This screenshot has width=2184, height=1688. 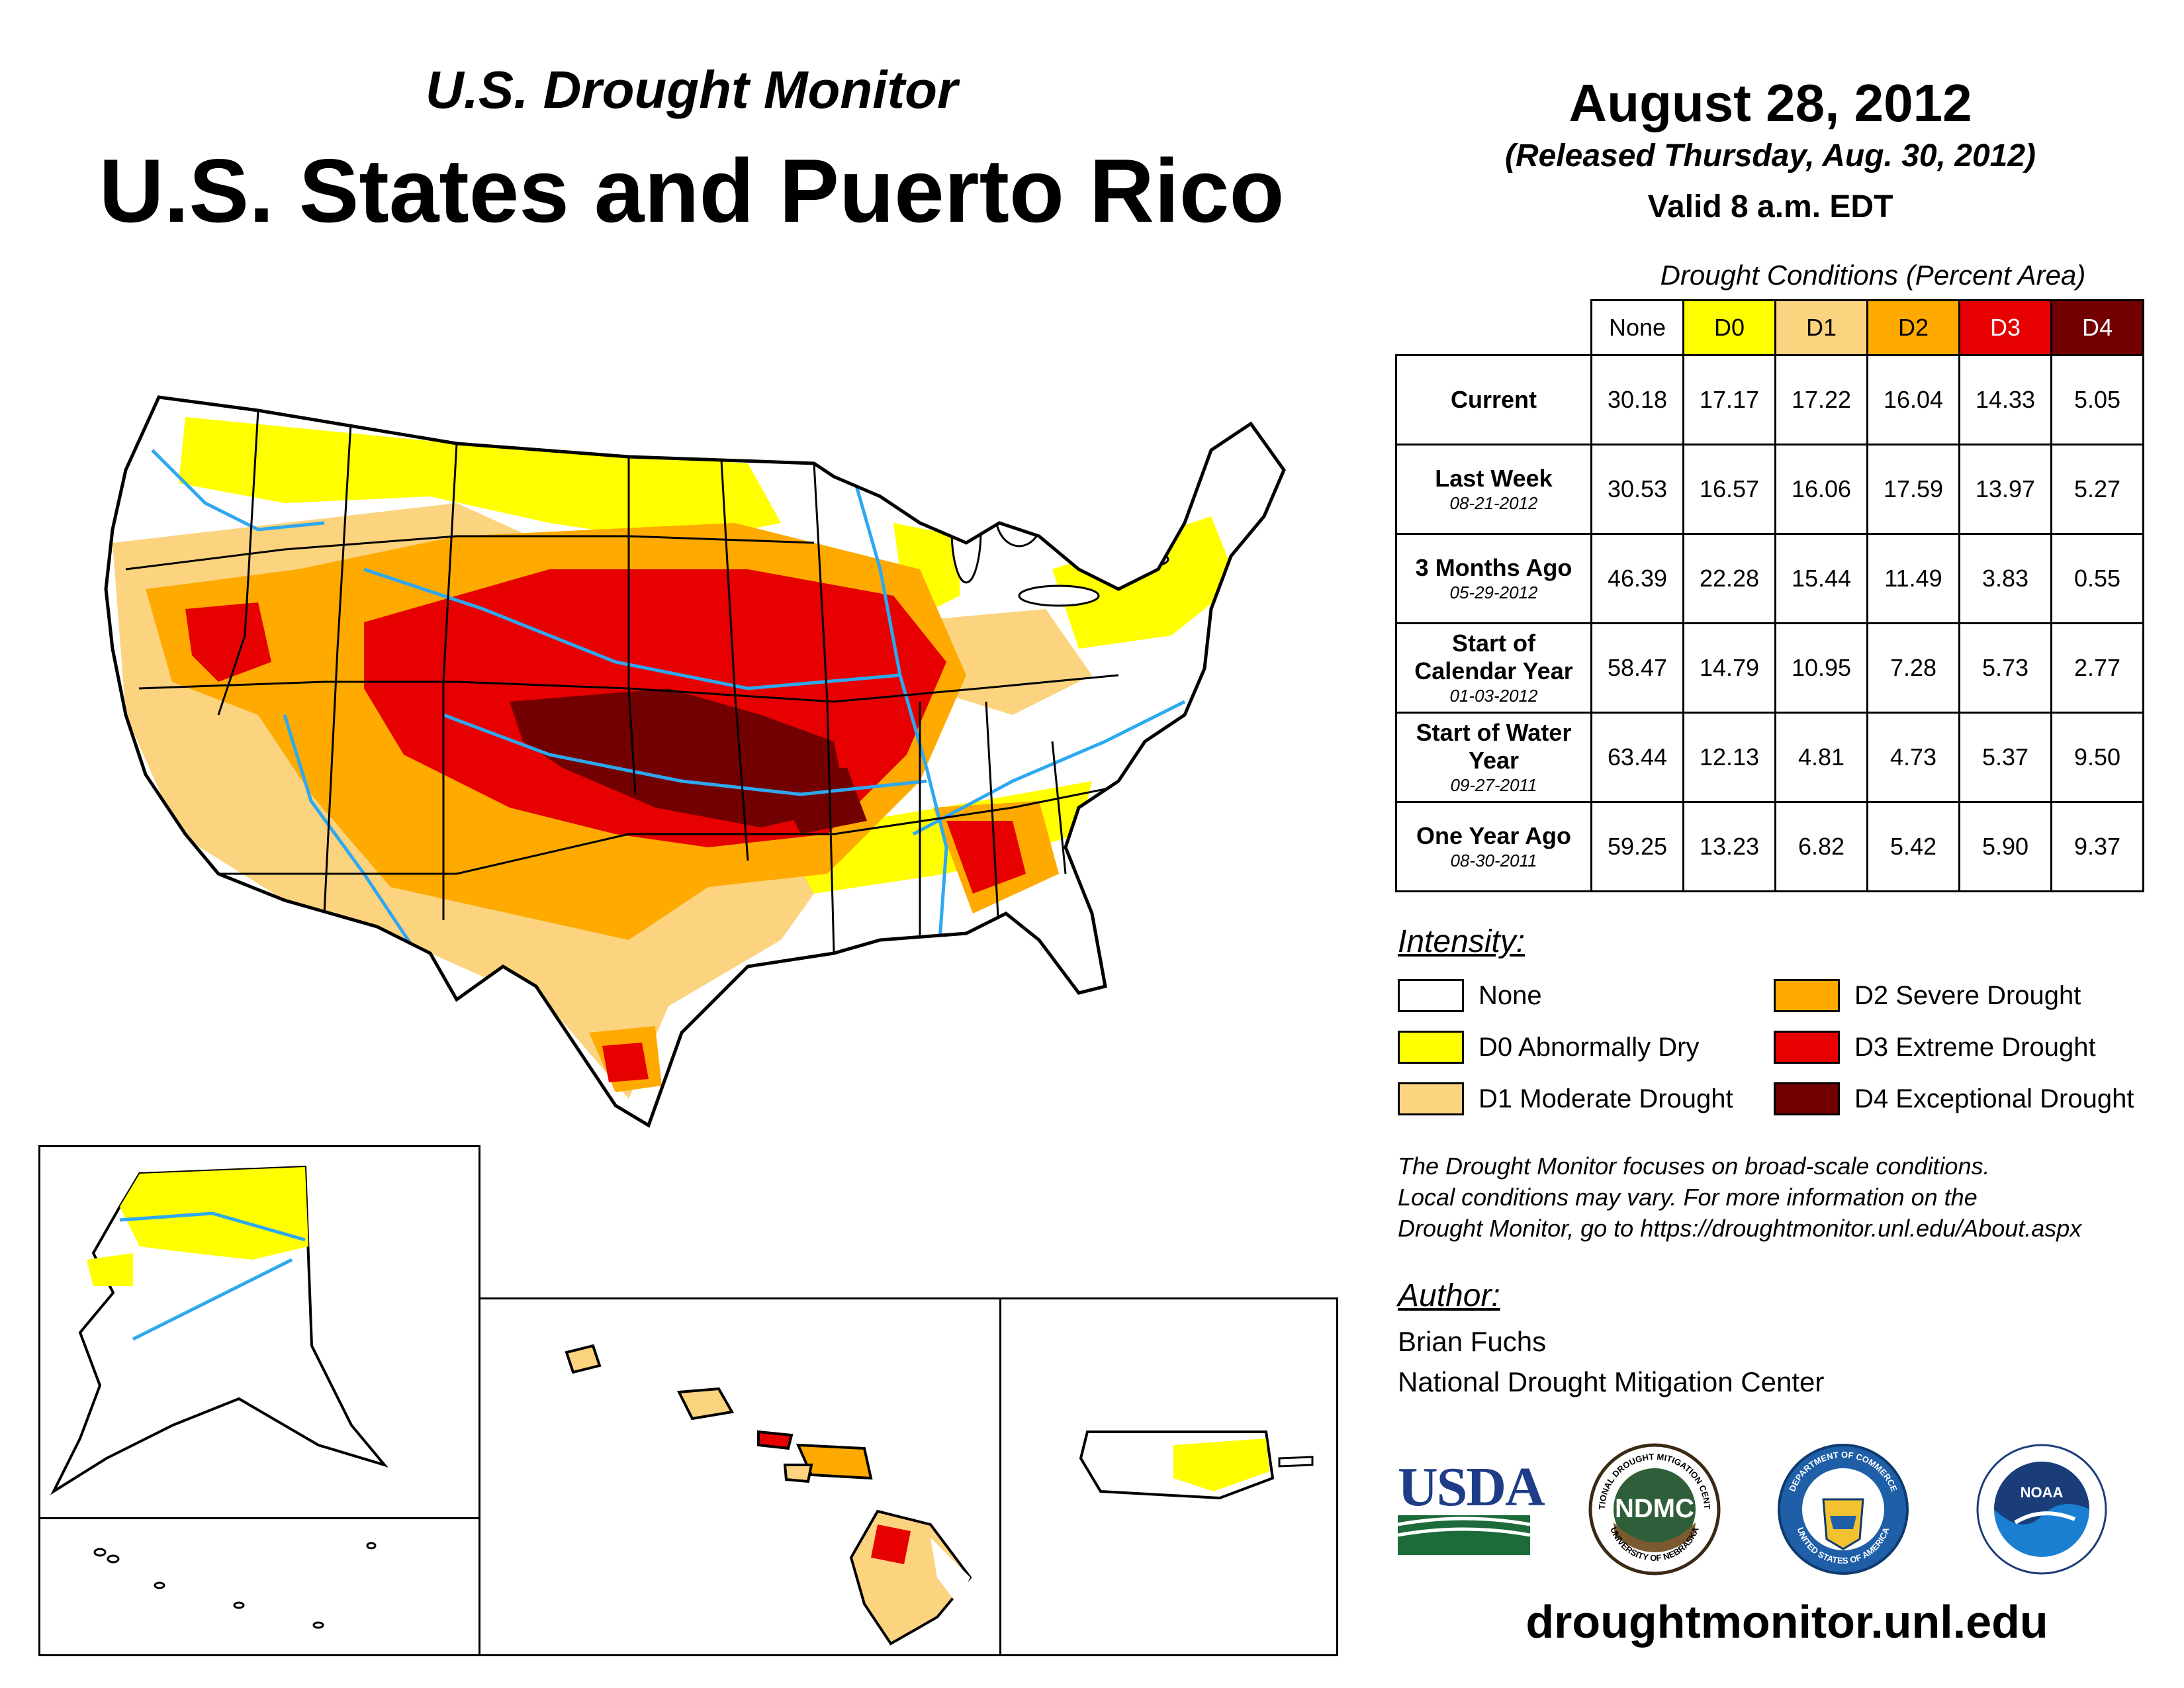 What do you see at coordinates (2005, 489) in the screenshot?
I see `table-cell-d3: 13.97` at bounding box center [2005, 489].